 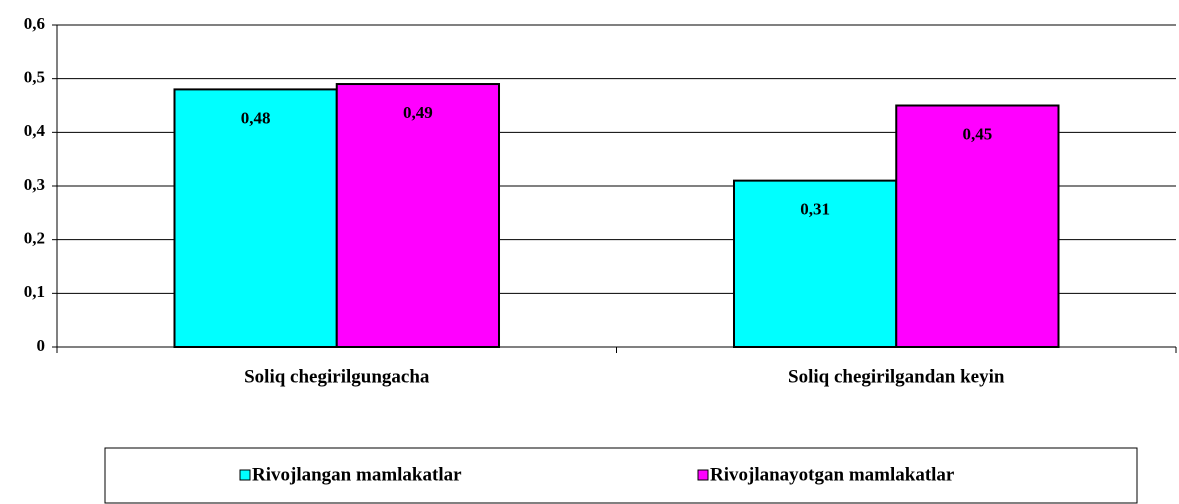 I want to click on legend-label: Rivojlanayotgan mamlakatlar, so click(x=832, y=474).